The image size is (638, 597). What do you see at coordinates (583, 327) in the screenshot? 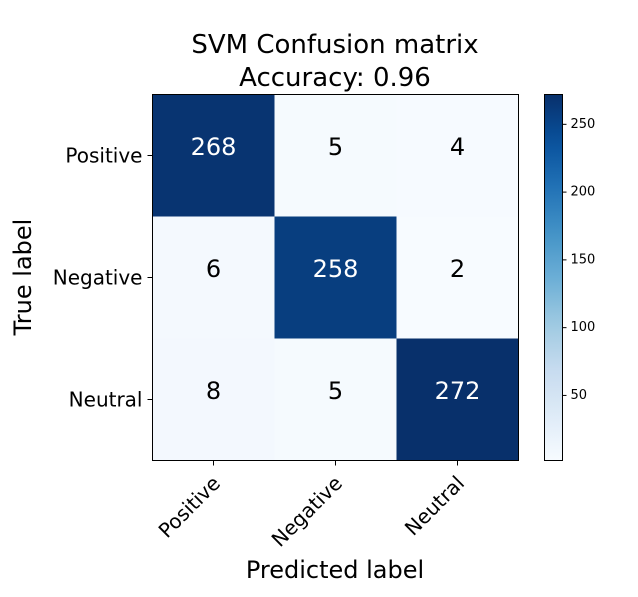
I see `colorbar-tick-label: 100` at bounding box center [583, 327].